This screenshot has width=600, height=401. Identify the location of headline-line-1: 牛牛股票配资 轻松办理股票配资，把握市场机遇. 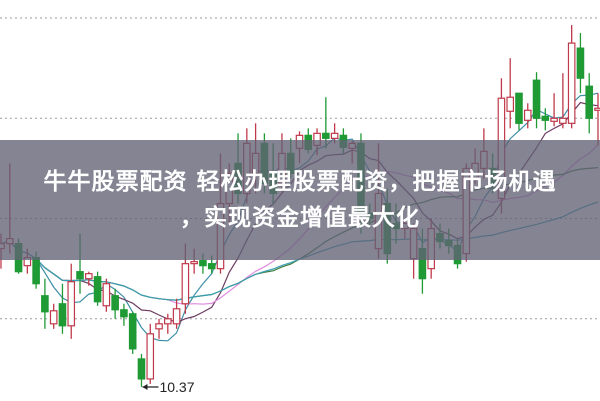
(300, 182).